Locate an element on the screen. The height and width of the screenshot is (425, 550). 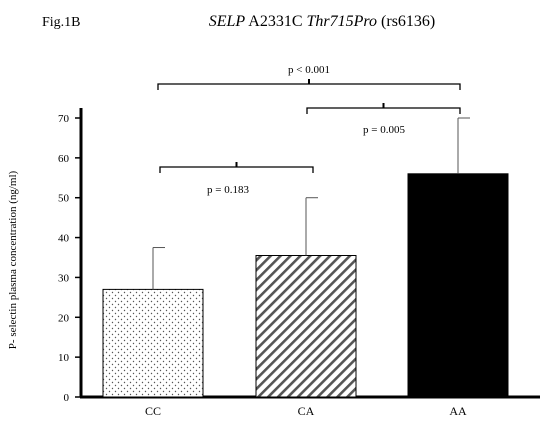
y-axis-label: P- selectin plasma concentration (ng/ml) is located at coordinates (13, 259).